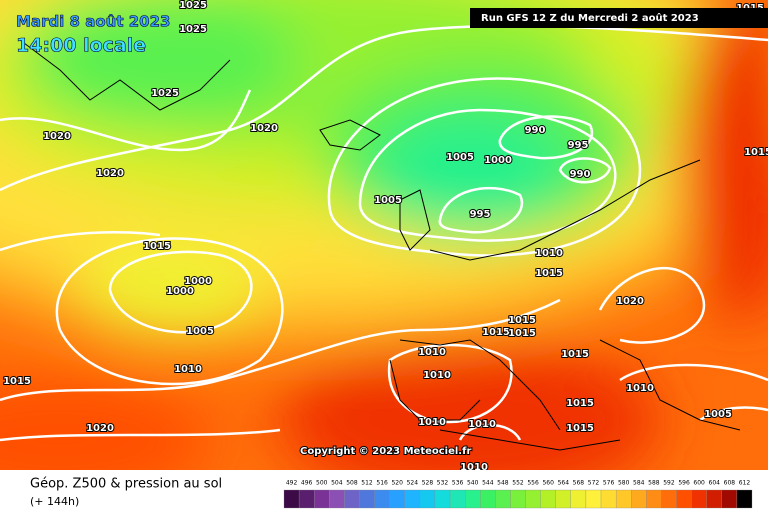 This screenshot has width=768, height=512. Describe the element at coordinates (443, 483) in the screenshot. I see `colorbar-label: 532` at that location.